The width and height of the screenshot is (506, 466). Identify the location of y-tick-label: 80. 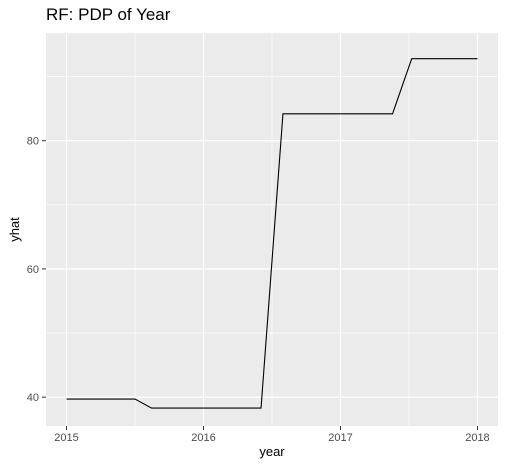
(33, 142).